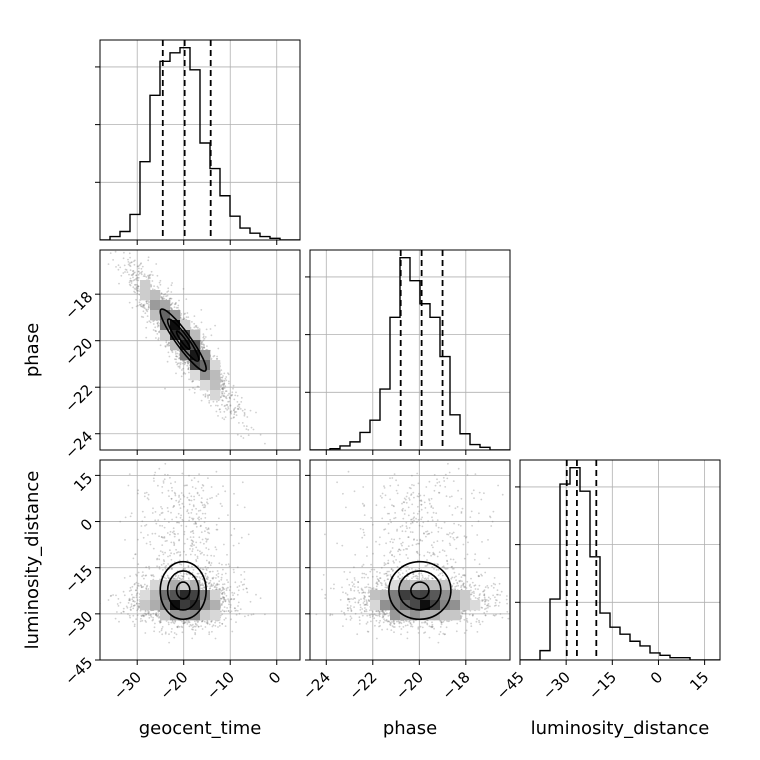  Describe the element at coordinates (200, 350) in the screenshot. I see `panel-frame` at that location.